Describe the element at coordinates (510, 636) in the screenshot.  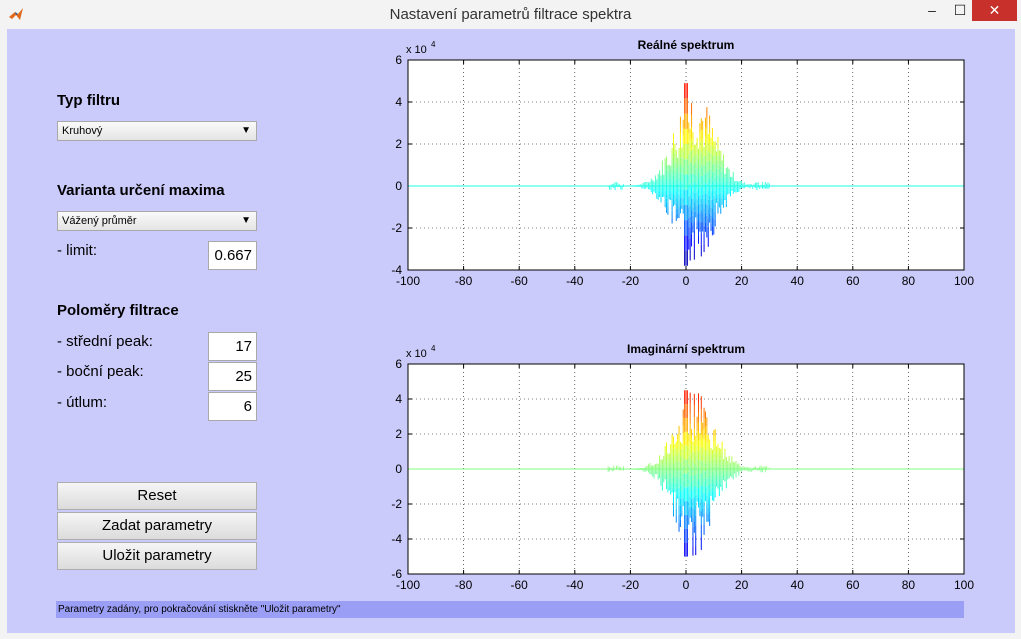
I see `window-frame-bottom` at that location.